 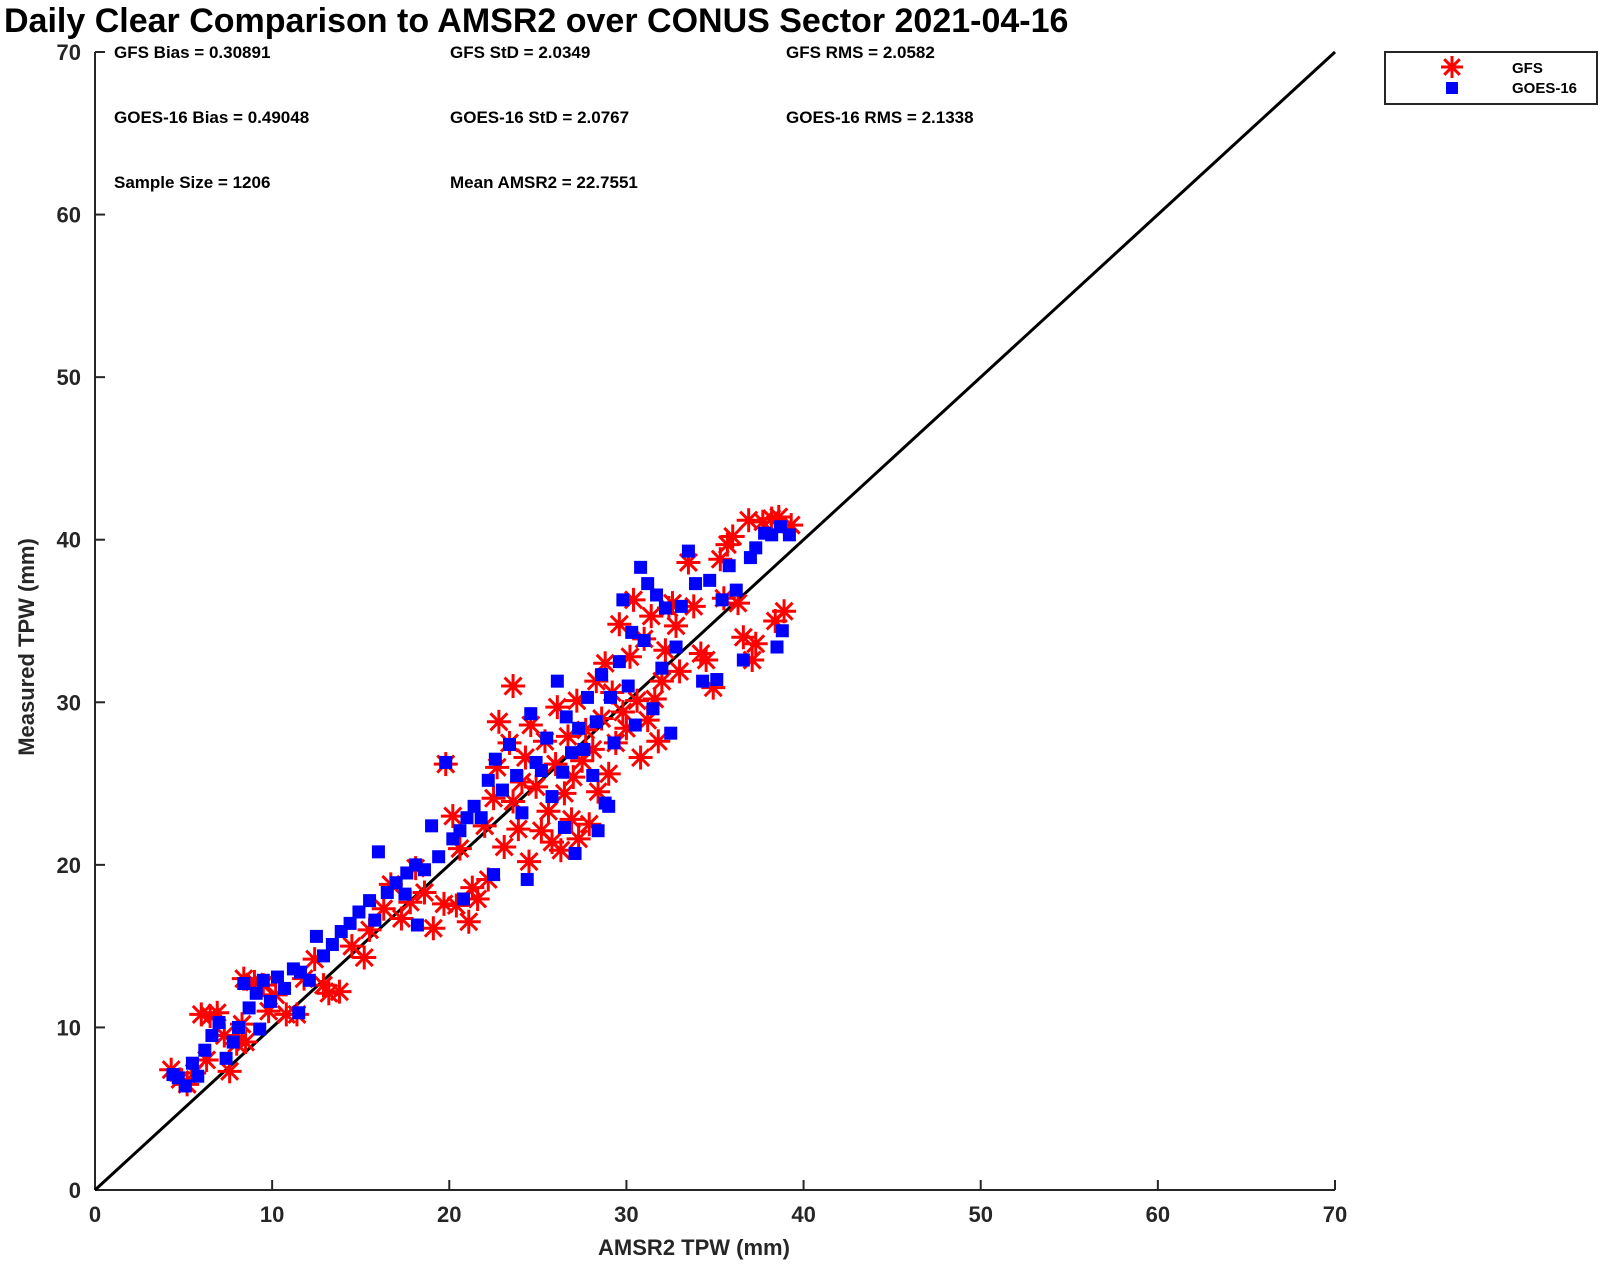 I want to click on x-axis-ticks: 0 10 20 30 40 50 60 70, so click(x=718, y=1203).